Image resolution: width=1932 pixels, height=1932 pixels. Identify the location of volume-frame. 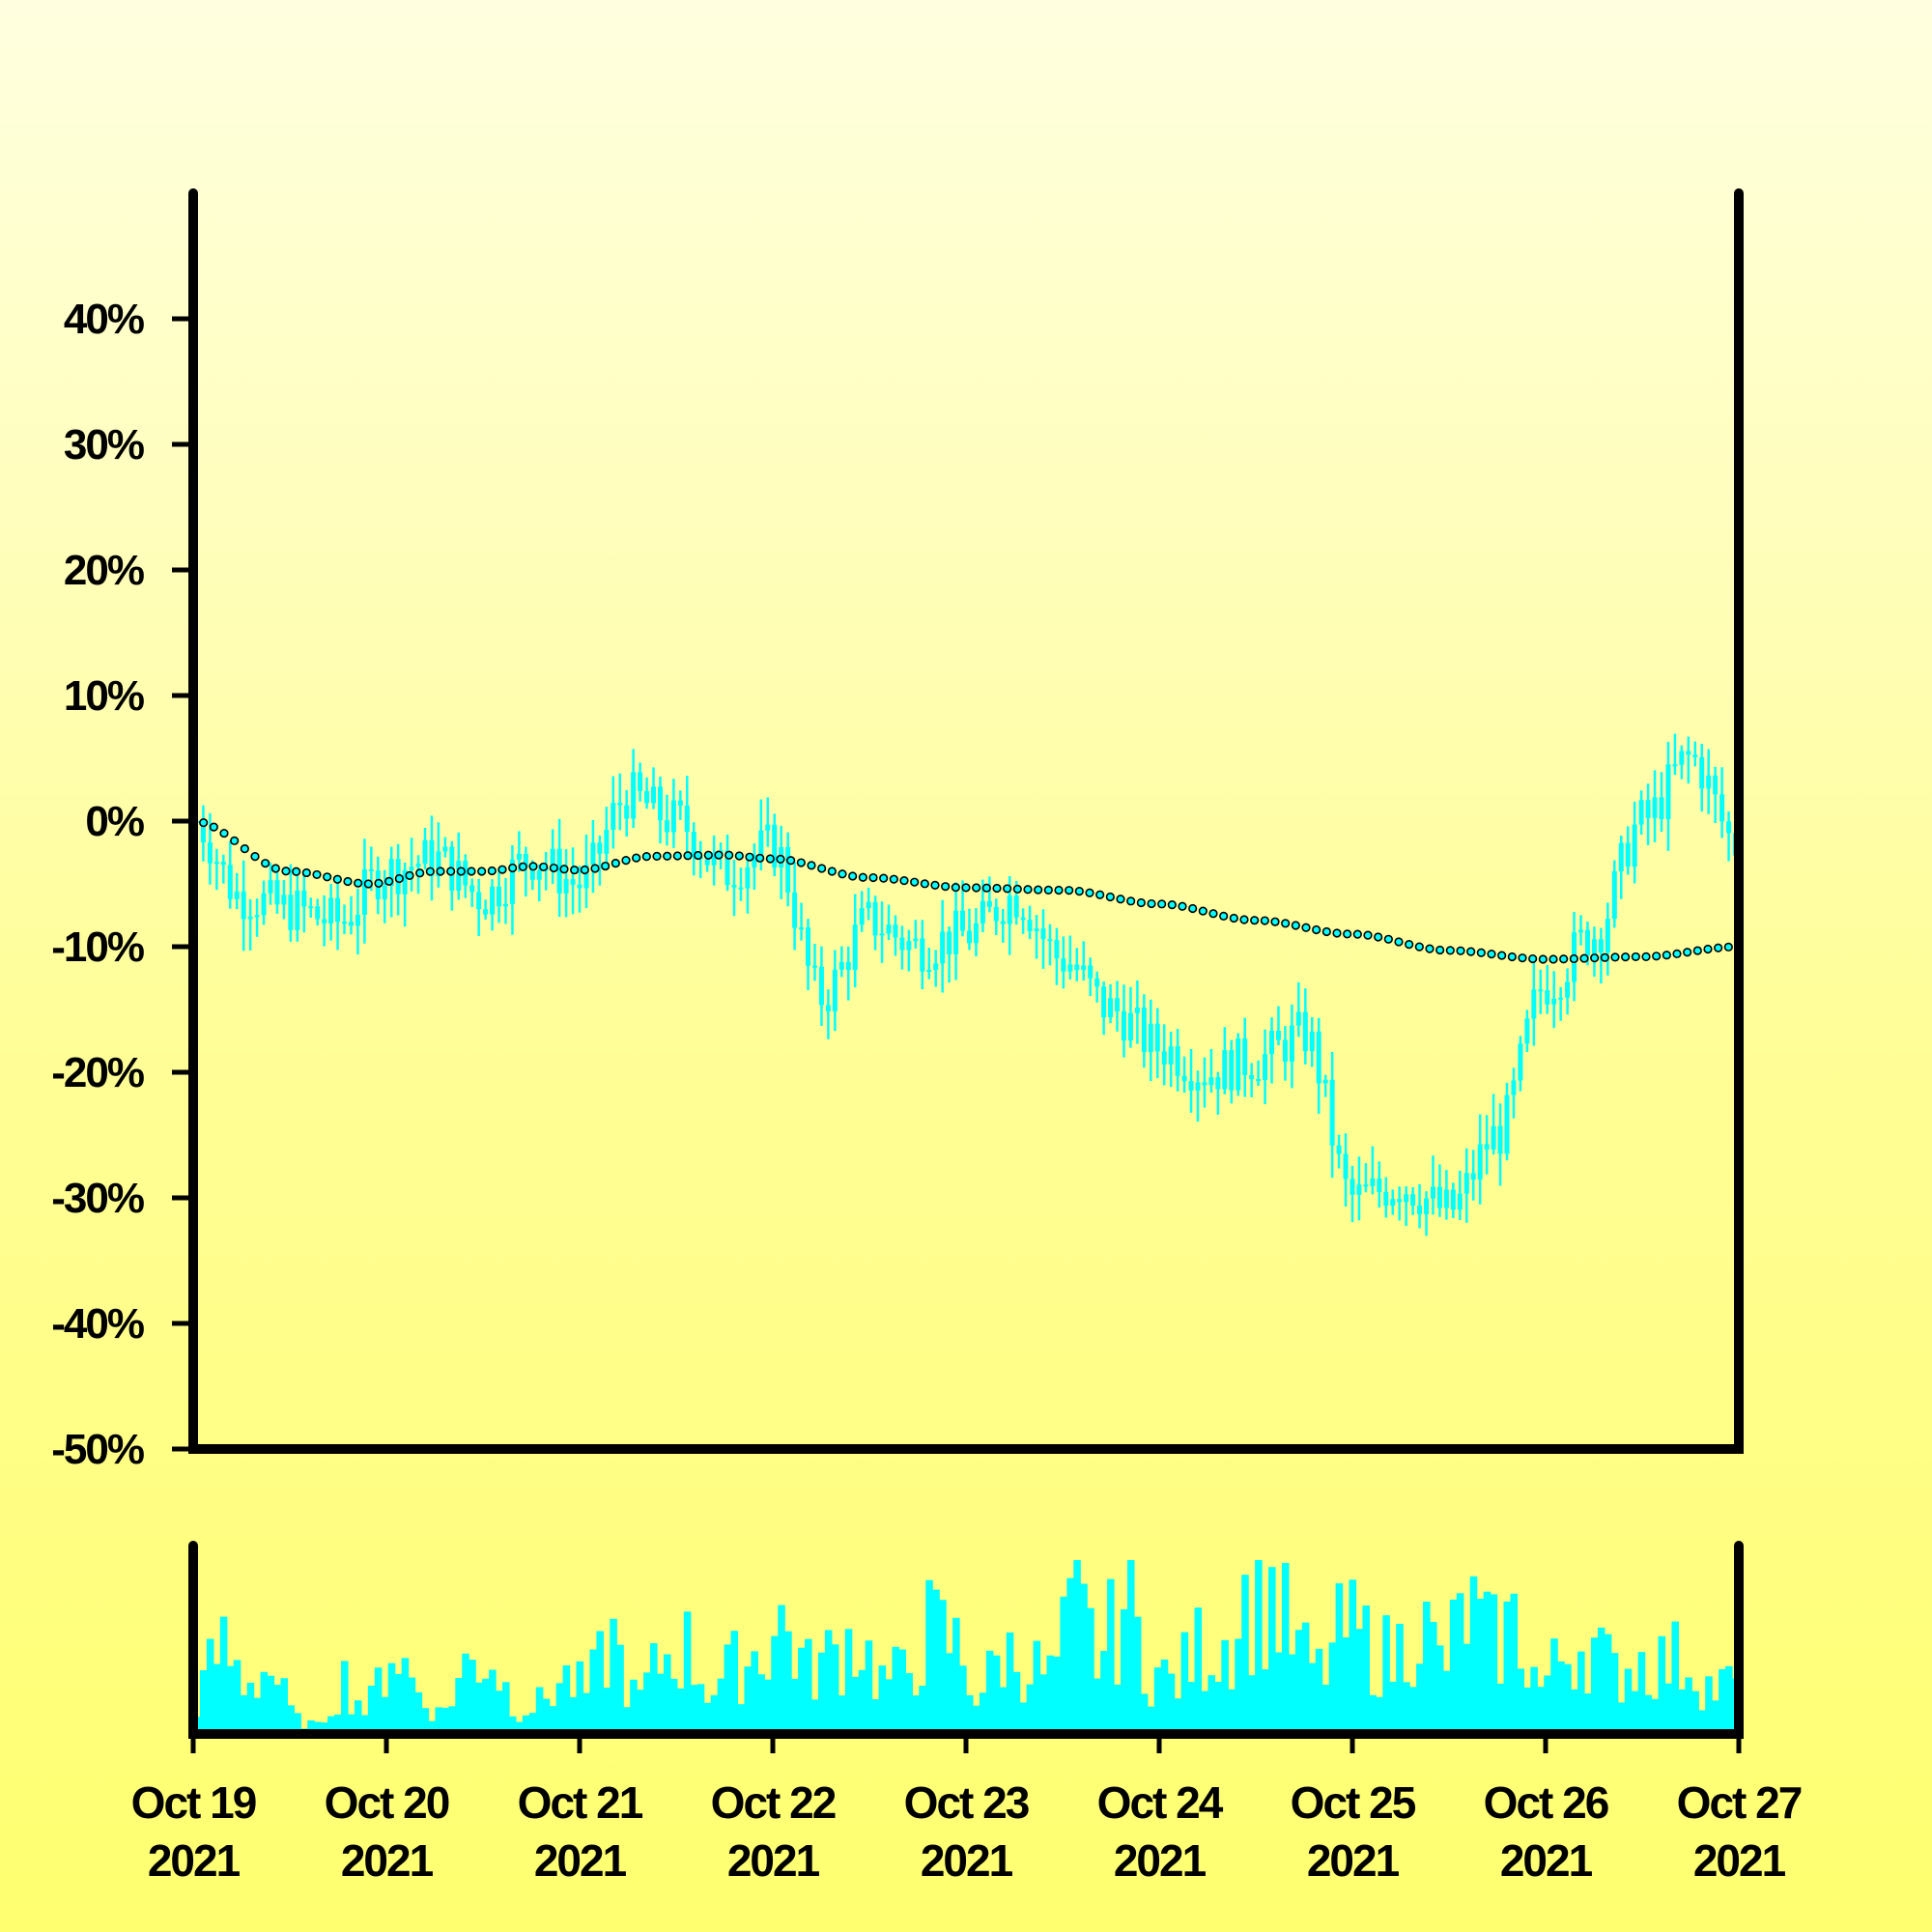
(966, 1640).